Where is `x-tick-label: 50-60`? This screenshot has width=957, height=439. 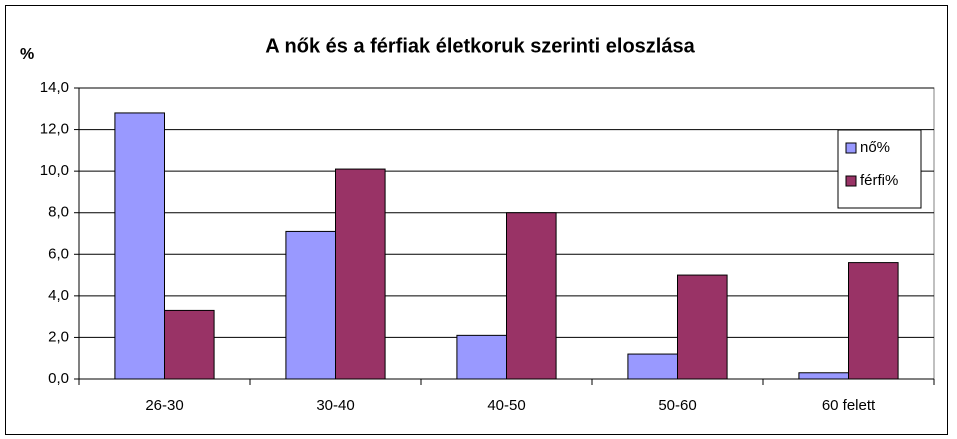 x-tick-label: 50-60 is located at coordinates (677, 405).